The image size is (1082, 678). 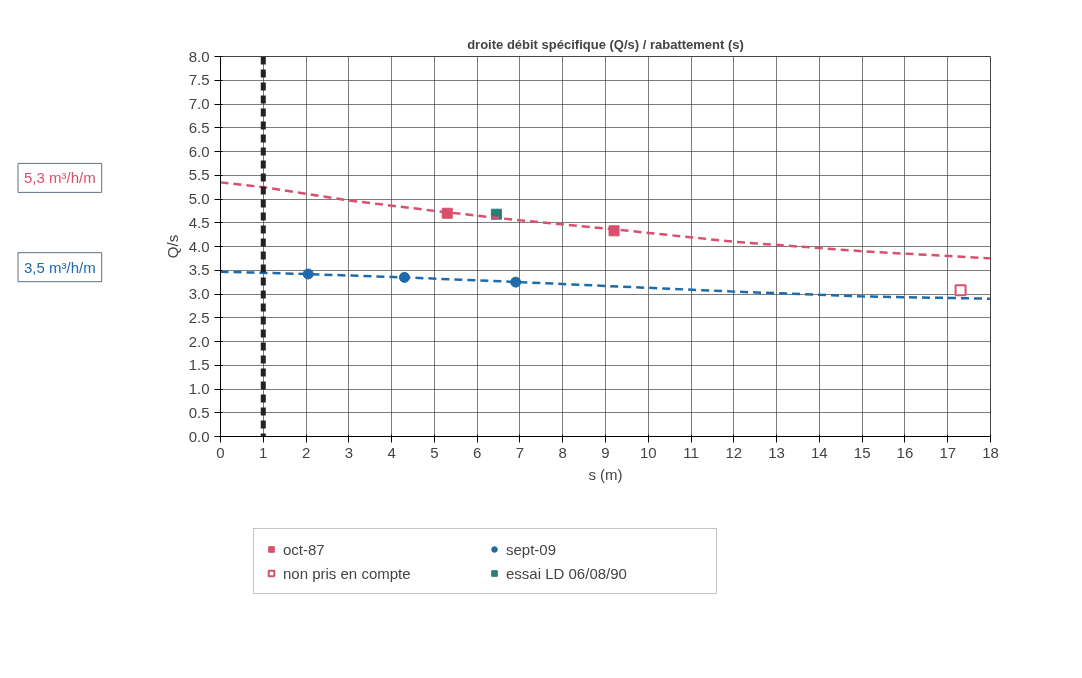 I want to click on y-tick-label: 6.0, so click(x=199, y=151).